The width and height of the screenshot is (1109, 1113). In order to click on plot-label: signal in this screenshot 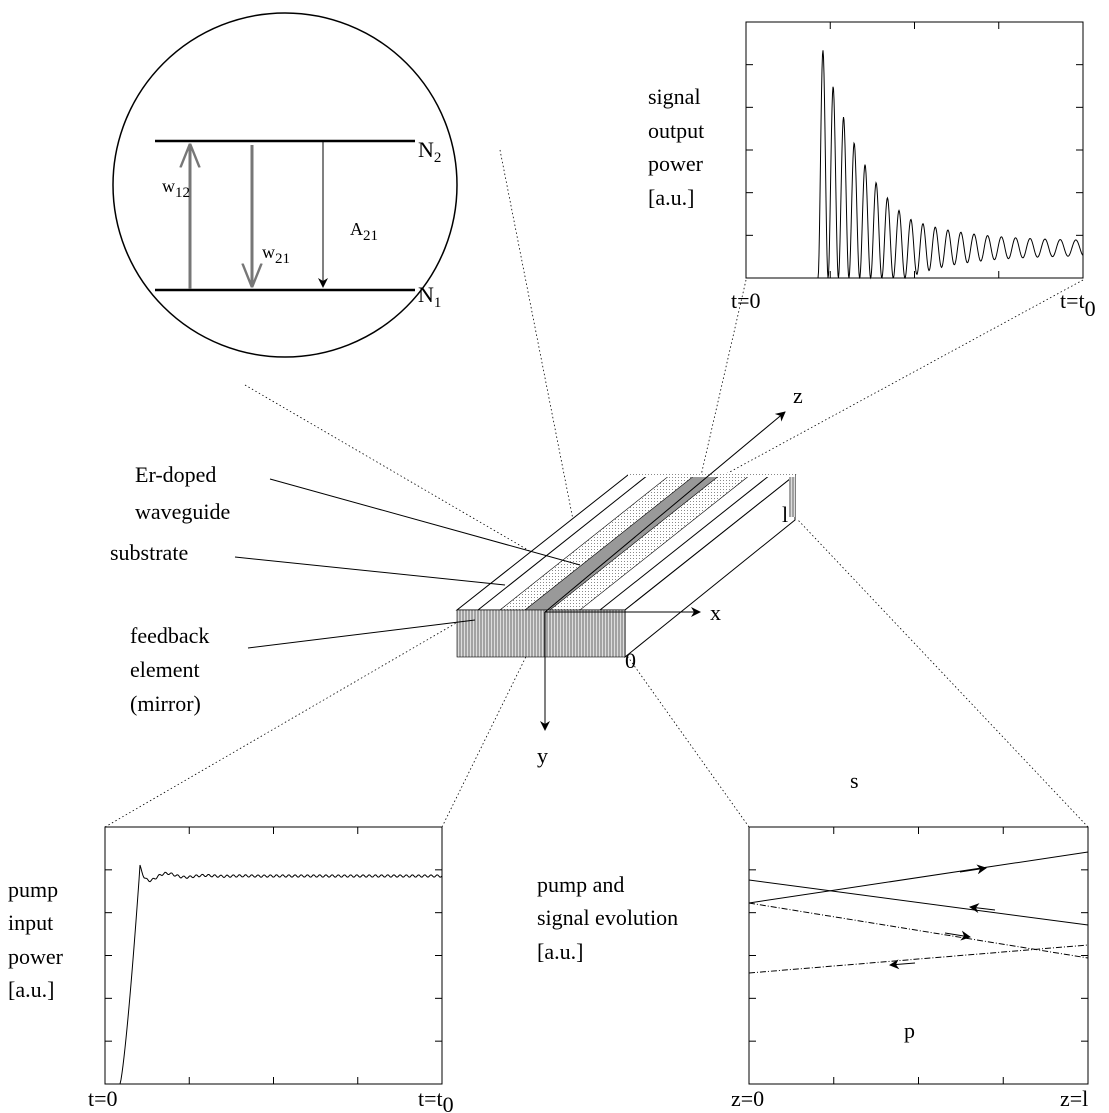, I will do `click(674, 96)`.